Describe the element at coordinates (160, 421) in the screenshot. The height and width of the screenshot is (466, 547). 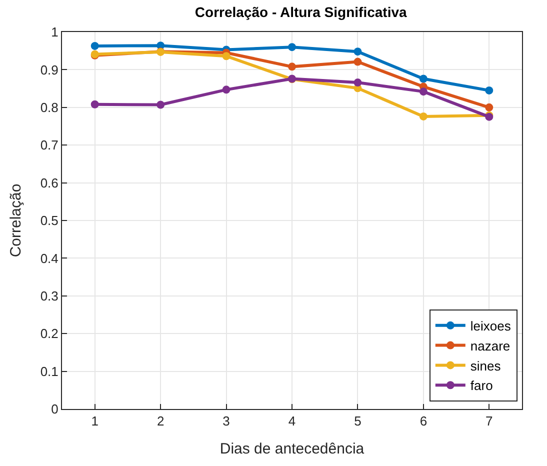
I see `x-tick-label: 2` at that location.